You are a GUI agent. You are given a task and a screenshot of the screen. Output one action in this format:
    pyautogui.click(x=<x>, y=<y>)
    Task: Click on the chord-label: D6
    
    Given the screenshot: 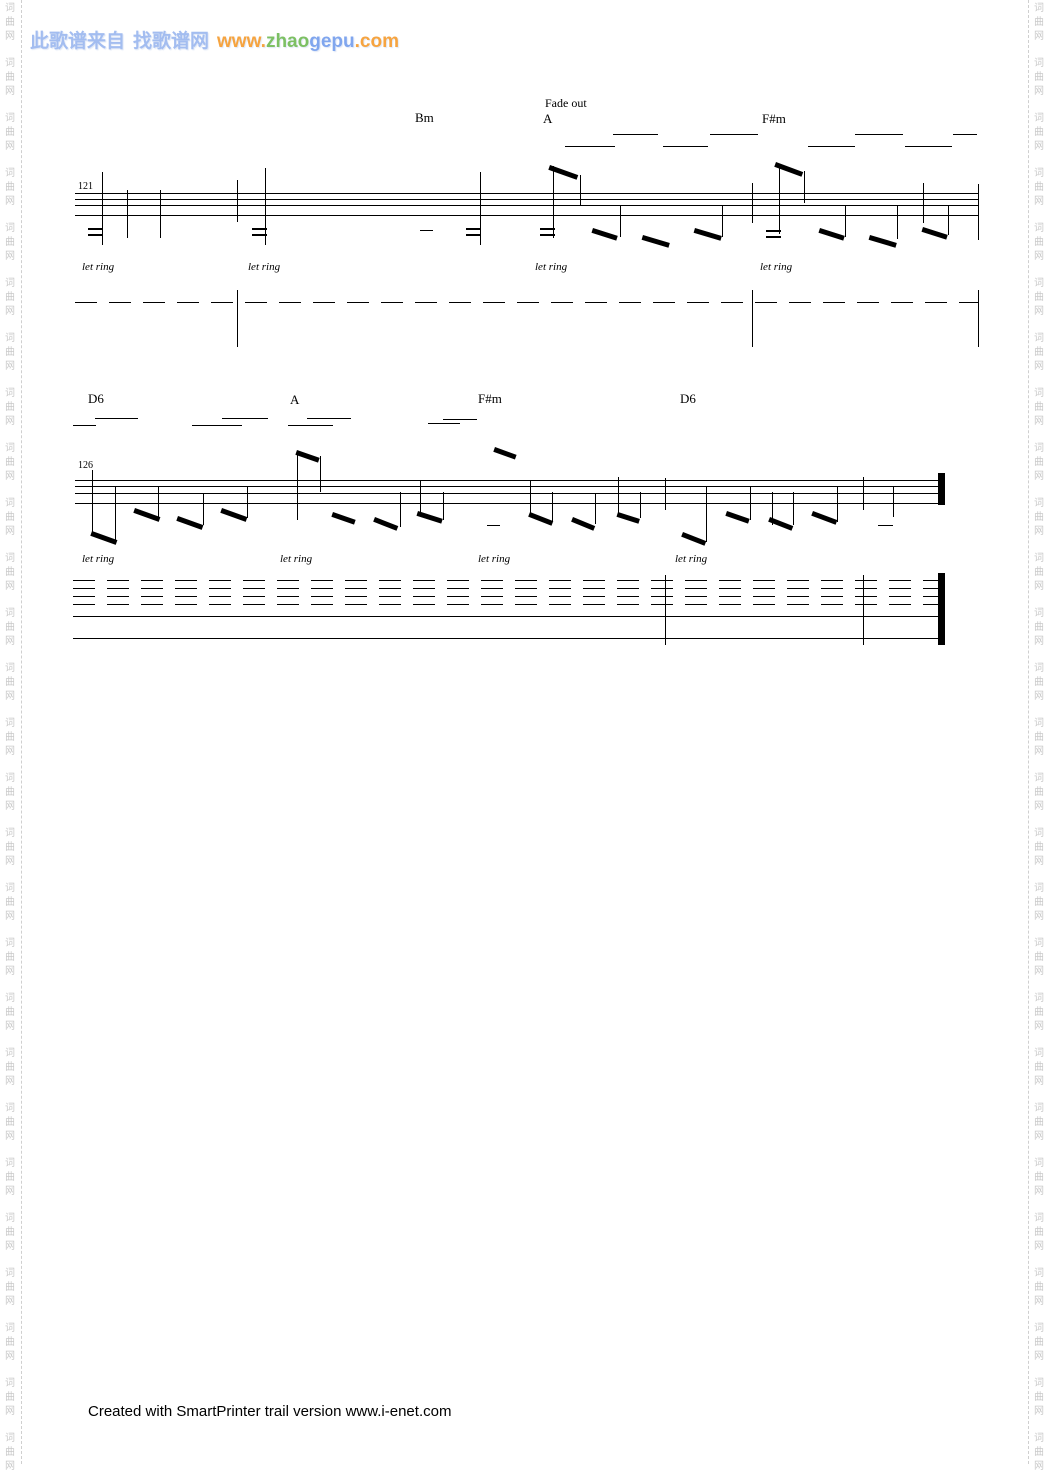 What is the action you would take?
    pyautogui.click(x=96, y=398)
    